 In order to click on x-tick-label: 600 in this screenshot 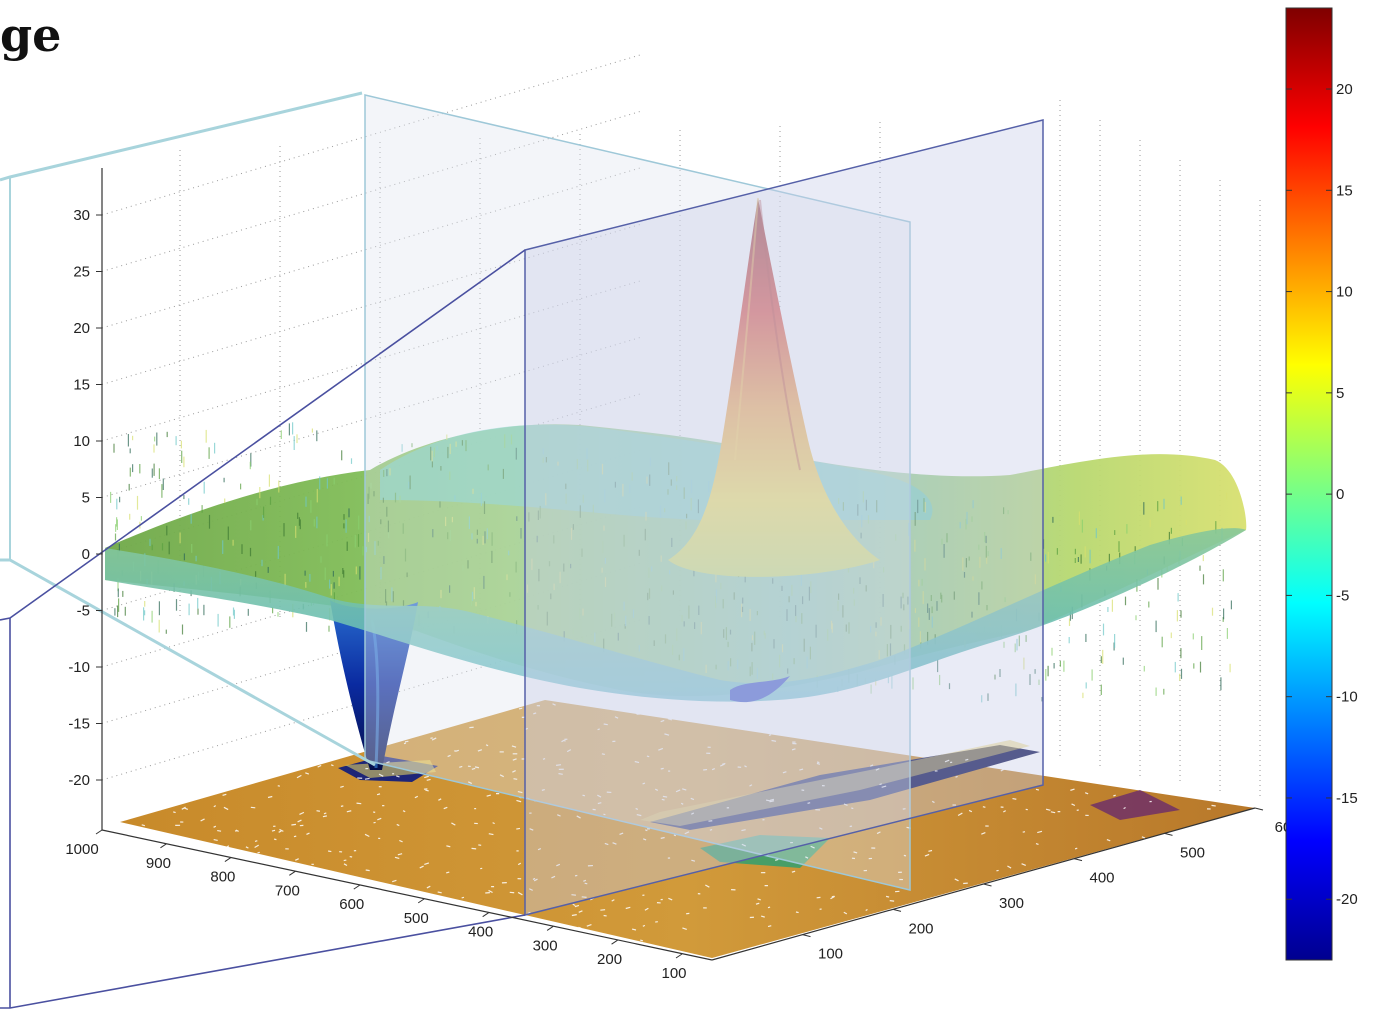, I will do `click(351, 904)`.